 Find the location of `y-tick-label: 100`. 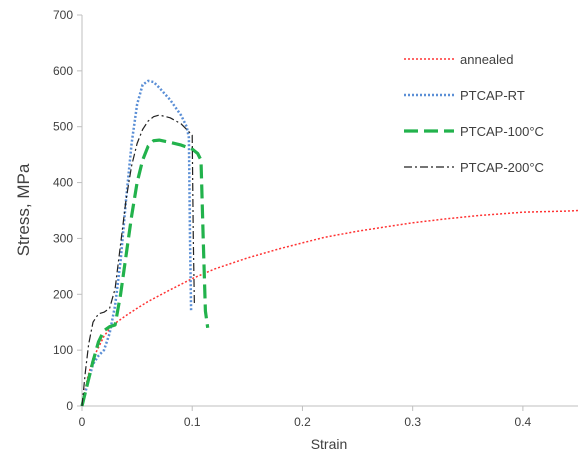

y-tick-label: 100 is located at coordinates (63, 350).